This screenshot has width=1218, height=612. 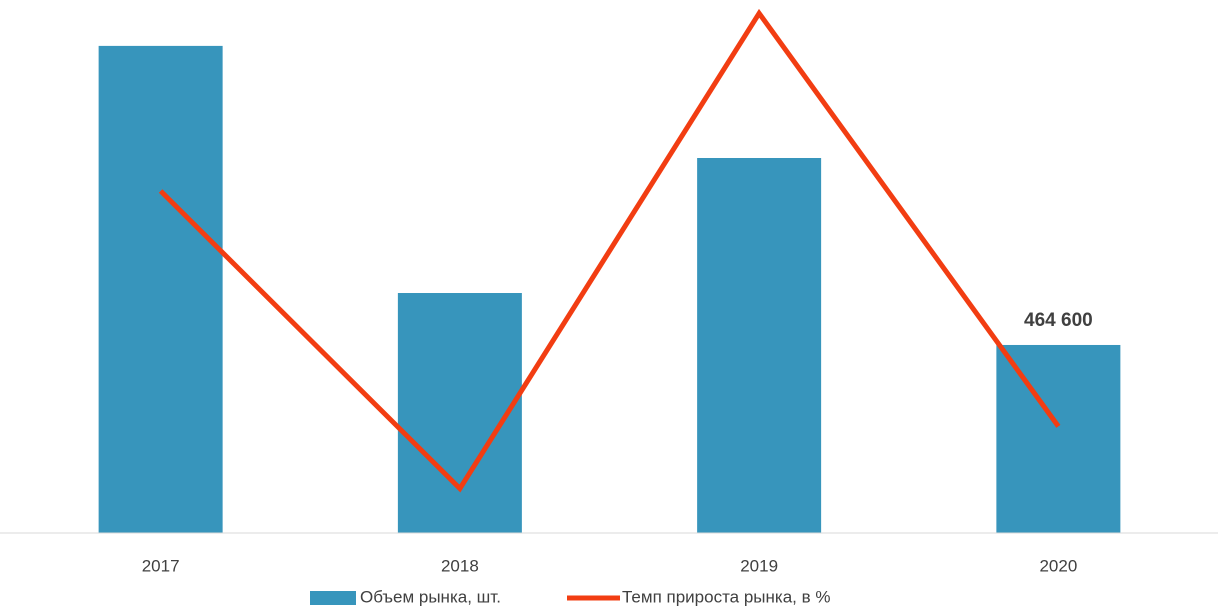 I want to click on legend-label: Темп прироста рынка, в %, so click(x=726, y=596).